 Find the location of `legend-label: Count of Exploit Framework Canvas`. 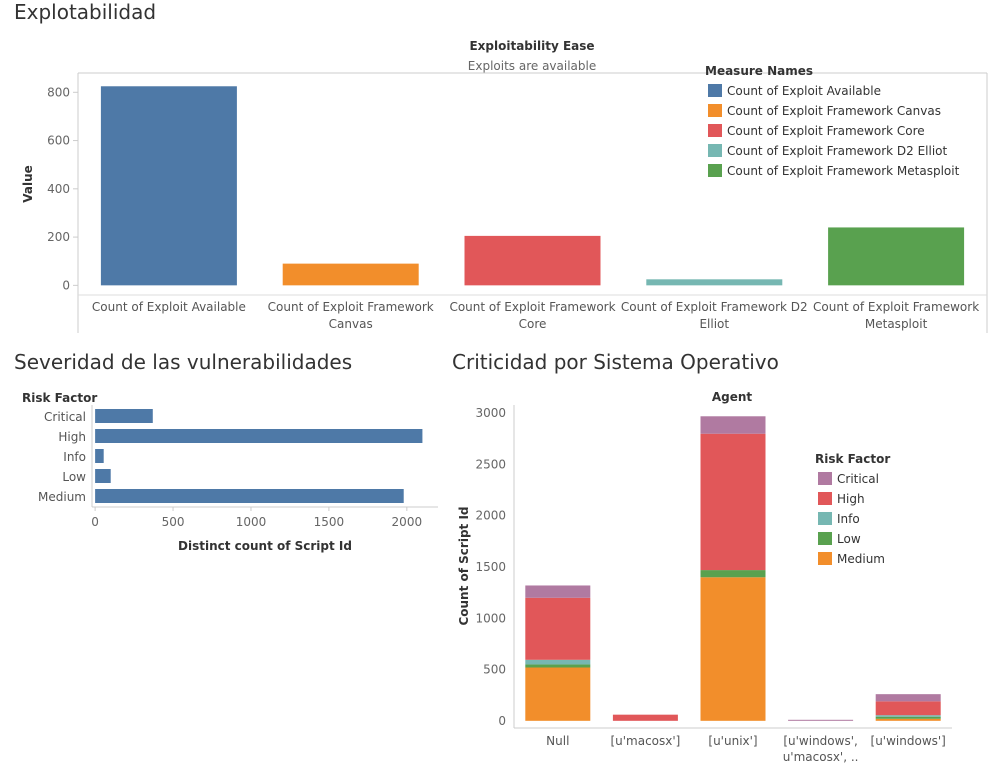

legend-label: Count of Exploit Framework Canvas is located at coordinates (834, 111).